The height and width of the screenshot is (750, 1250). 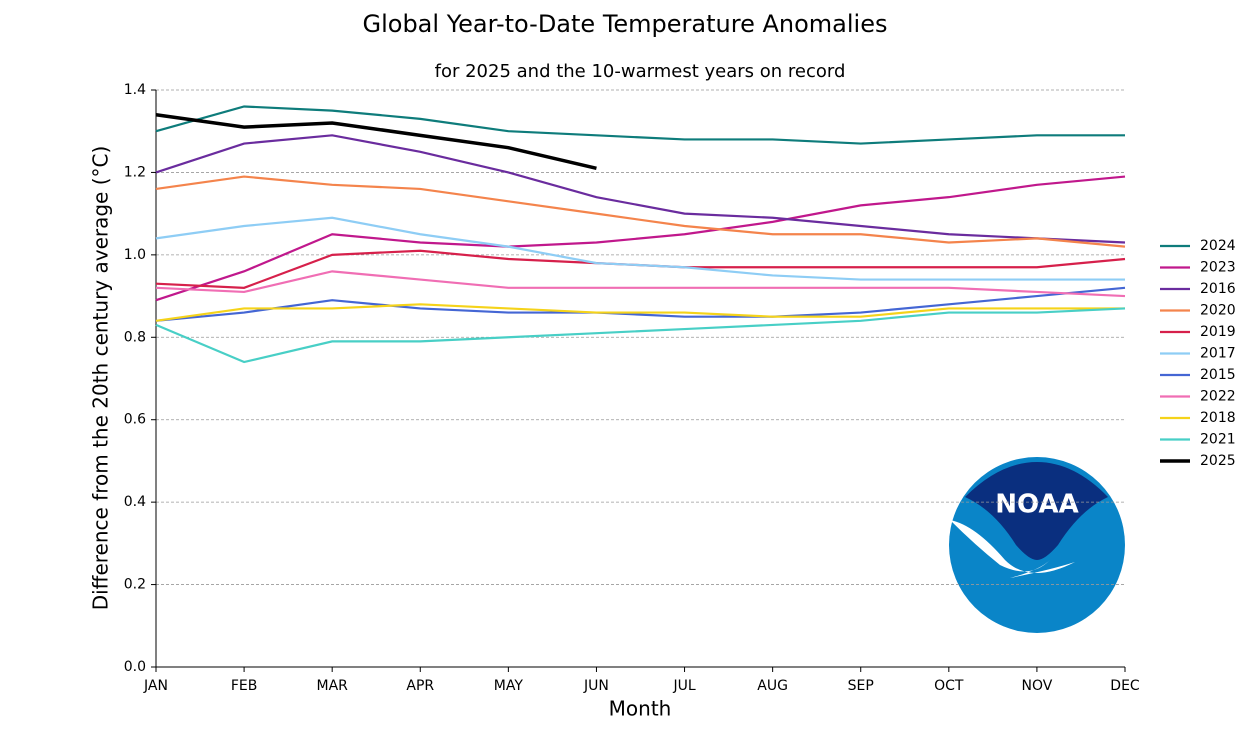 What do you see at coordinates (135, 255) in the screenshot?
I see `y-tick-label: 1.0` at bounding box center [135, 255].